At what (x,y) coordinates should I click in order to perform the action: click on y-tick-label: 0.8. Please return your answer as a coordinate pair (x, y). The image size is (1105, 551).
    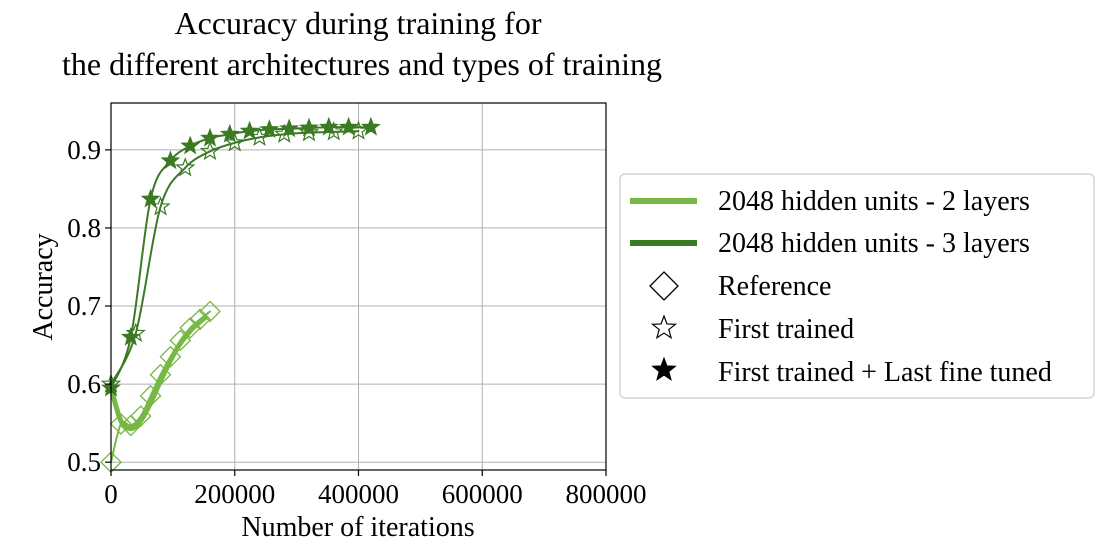
    Looking at the image, I should click on (84, 228).